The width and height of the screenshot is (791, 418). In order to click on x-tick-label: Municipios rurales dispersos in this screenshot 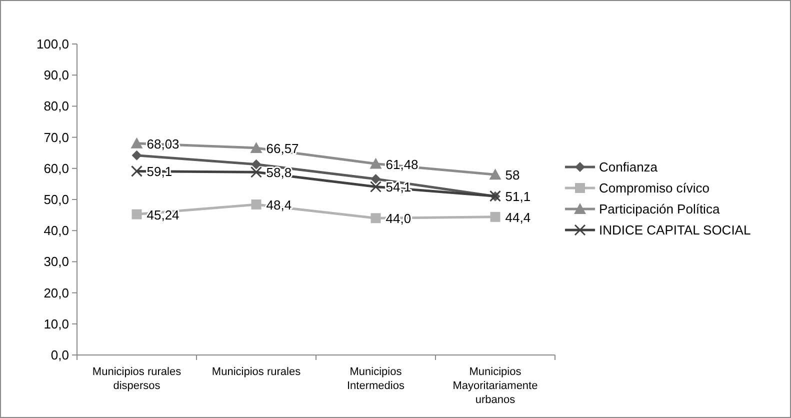, I will do `click(137, 379)`.